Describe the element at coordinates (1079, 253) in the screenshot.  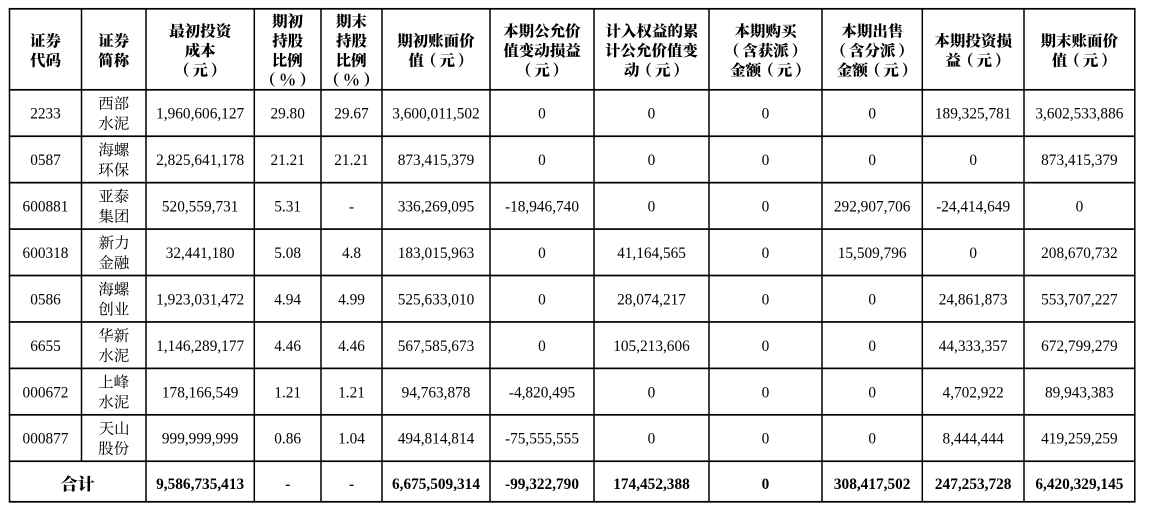
I see `svg-text: 208,670,732` at that location.